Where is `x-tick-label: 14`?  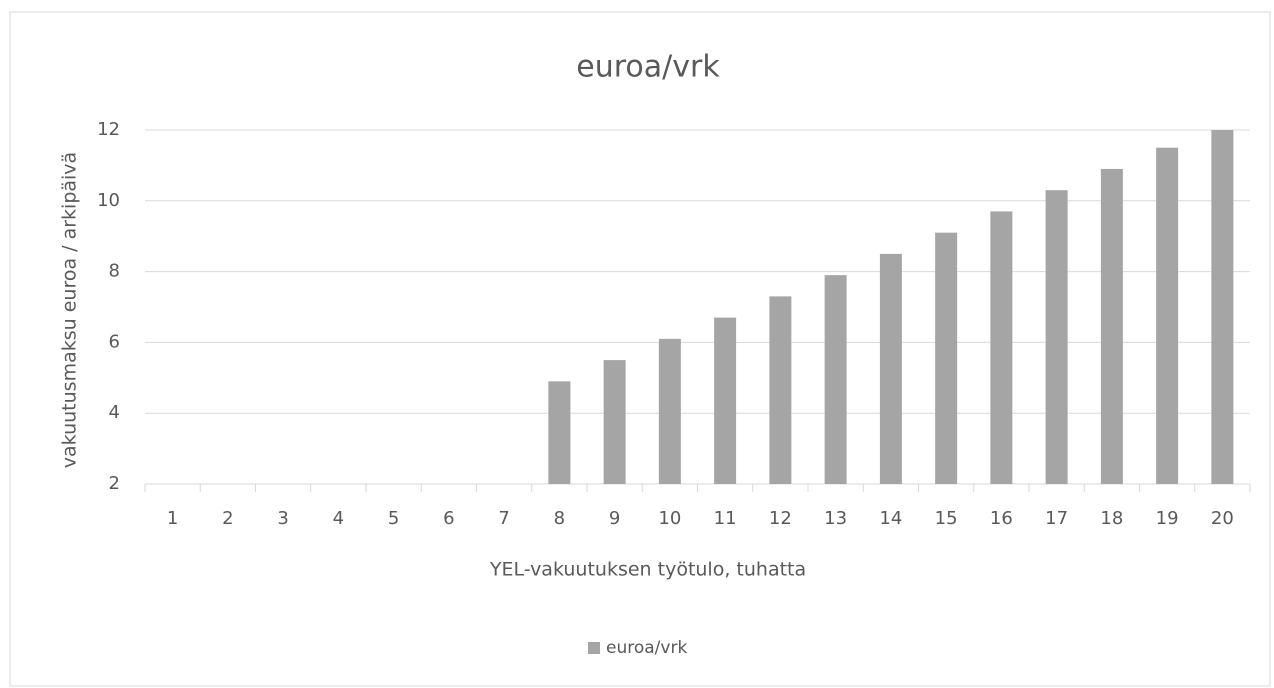 x-tick-label: 14 is located at coordinates (890, 518).